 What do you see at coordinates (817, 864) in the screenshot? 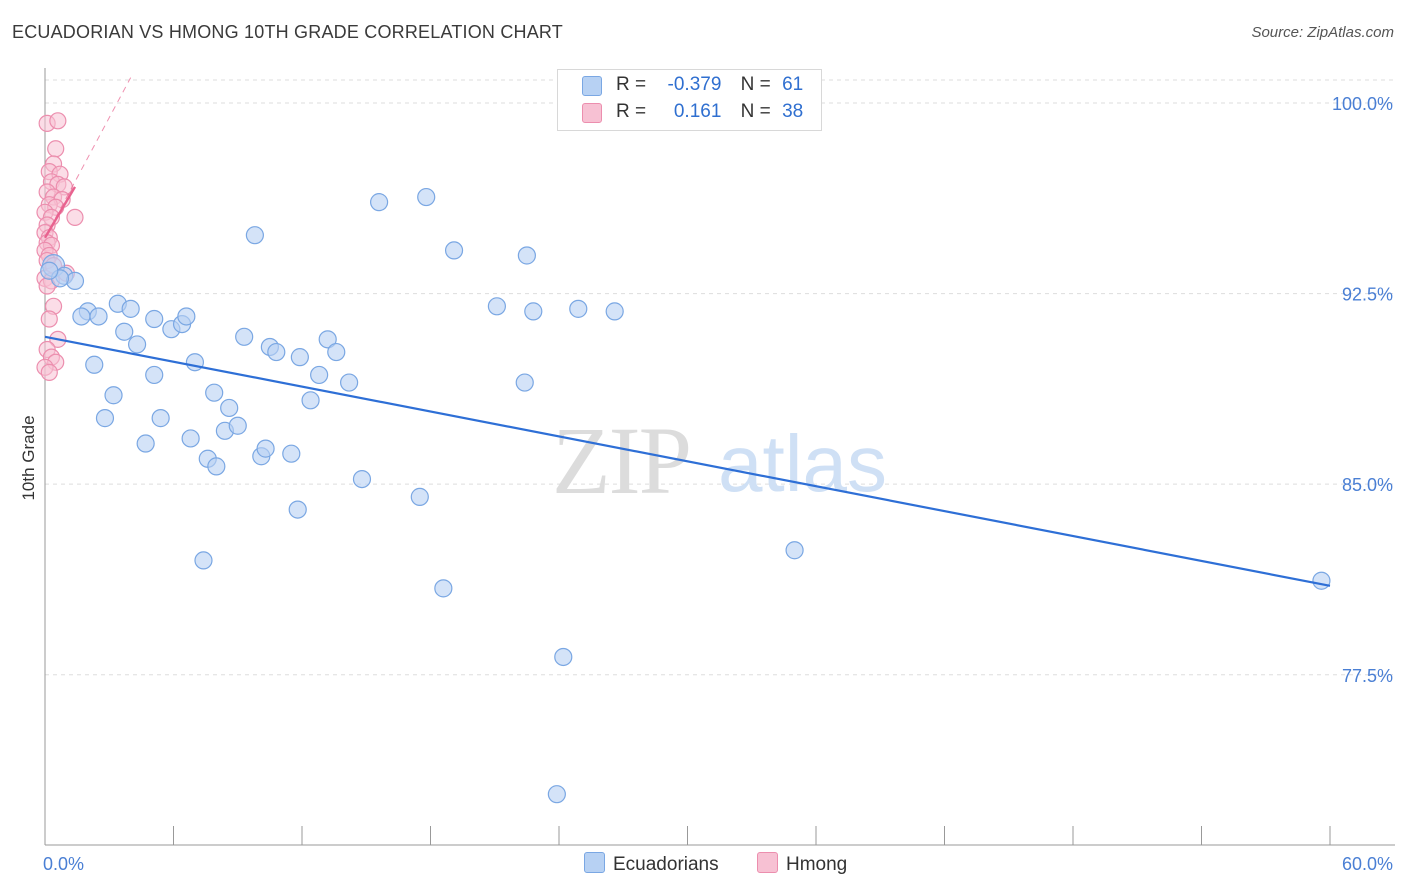
I see `legend-label-hmong: Hmong` at bounding box center [817, 864].